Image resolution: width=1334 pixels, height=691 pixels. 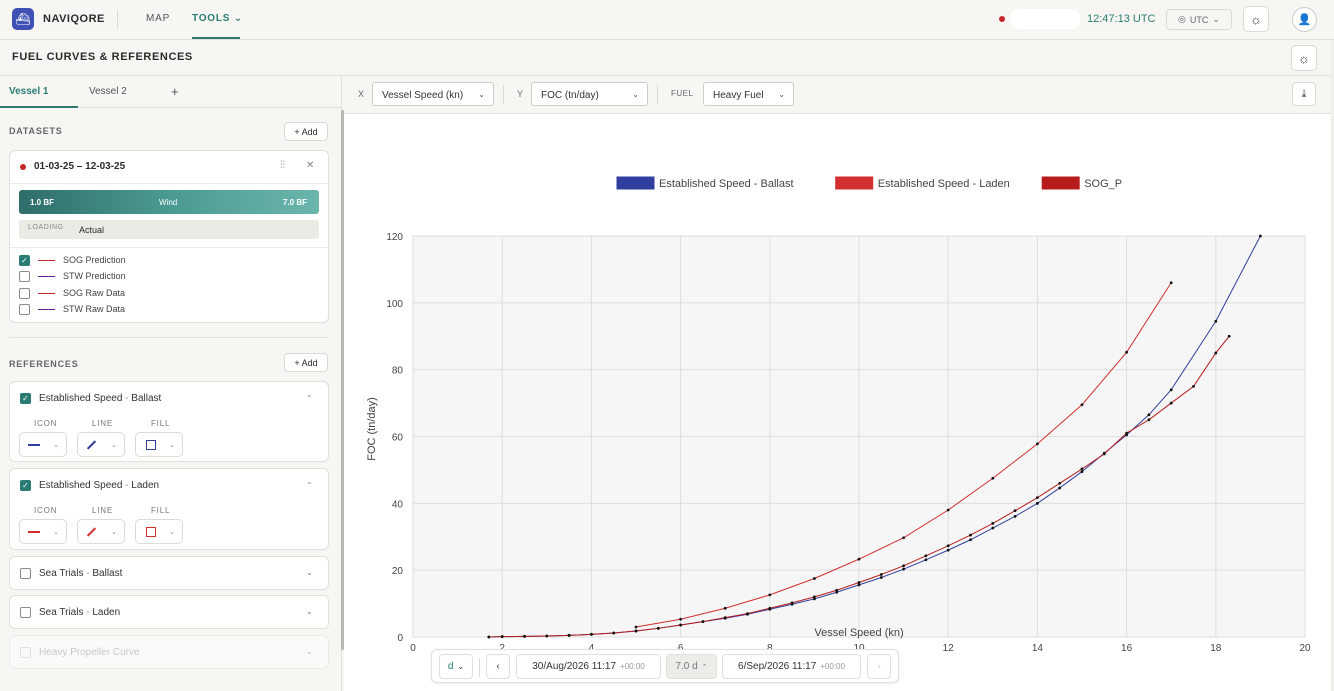 I want to click on end-date: 6/Sep/2026 11:17, so click(x=777, y=666).